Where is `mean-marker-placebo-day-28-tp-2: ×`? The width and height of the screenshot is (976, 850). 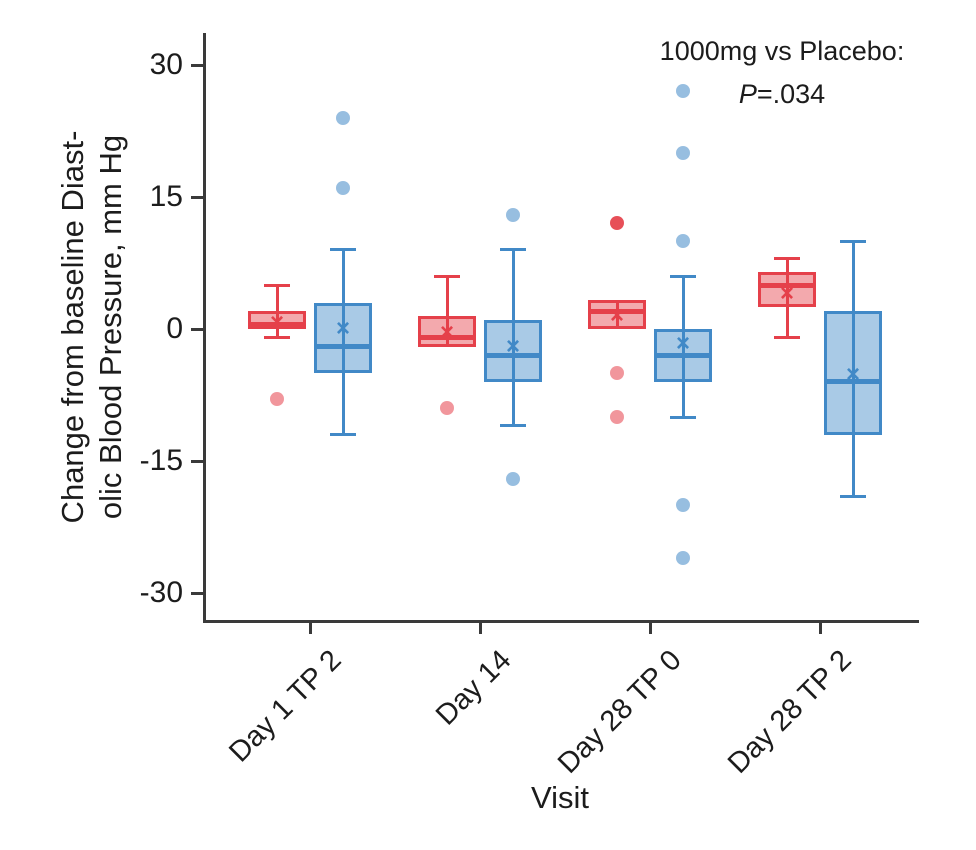
mean-marker-placebo-day-28-tp-2: × is located at coordinates (853, 374).